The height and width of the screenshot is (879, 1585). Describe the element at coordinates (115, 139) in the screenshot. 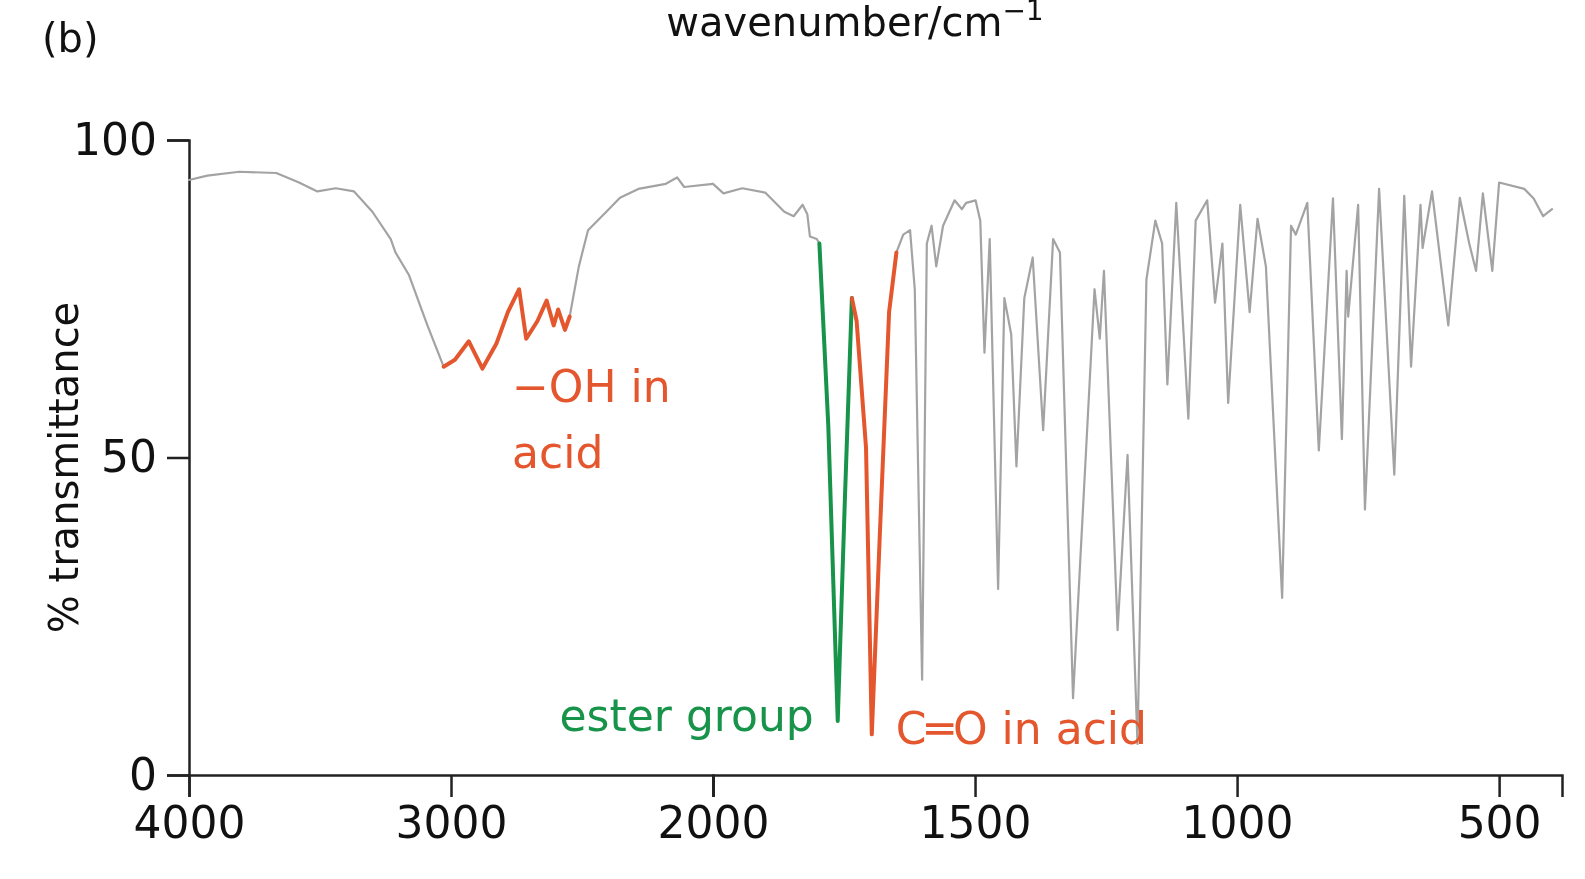

I see `y-tick-label: 100` at that location.